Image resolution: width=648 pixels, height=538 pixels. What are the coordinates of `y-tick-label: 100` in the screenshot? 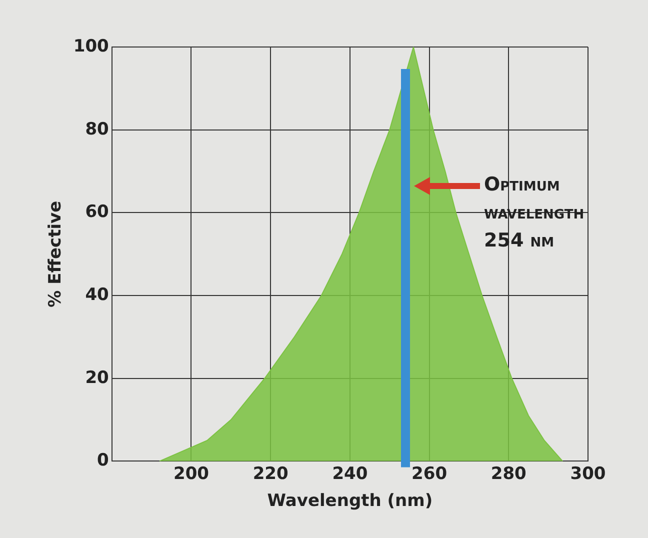 It's located at (91, 46).